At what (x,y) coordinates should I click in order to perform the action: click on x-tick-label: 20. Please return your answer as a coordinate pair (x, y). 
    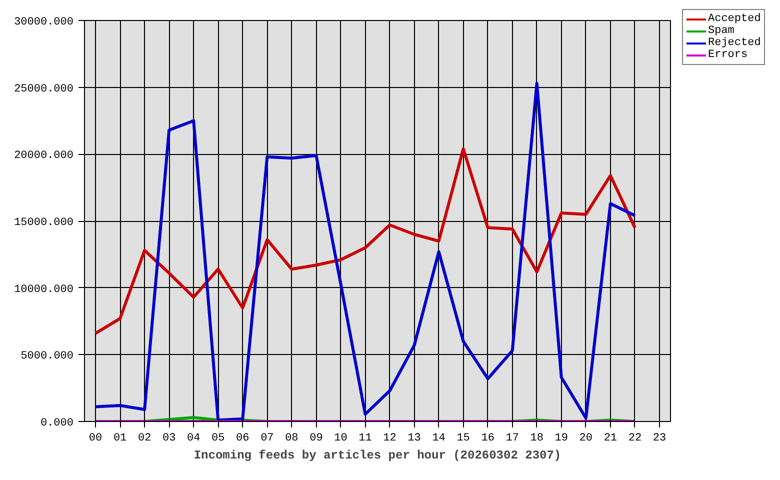
    Looking at the image, I should click on (586, 438).